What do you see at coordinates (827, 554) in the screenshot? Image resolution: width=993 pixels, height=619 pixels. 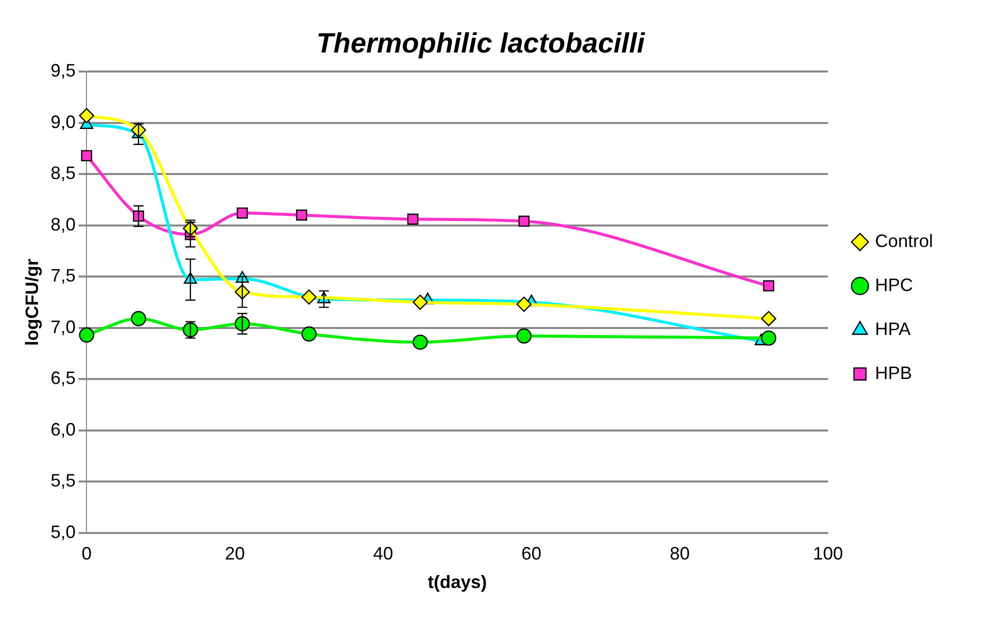 I see `x-tick-label: 100` at bounding box center [827, 554].